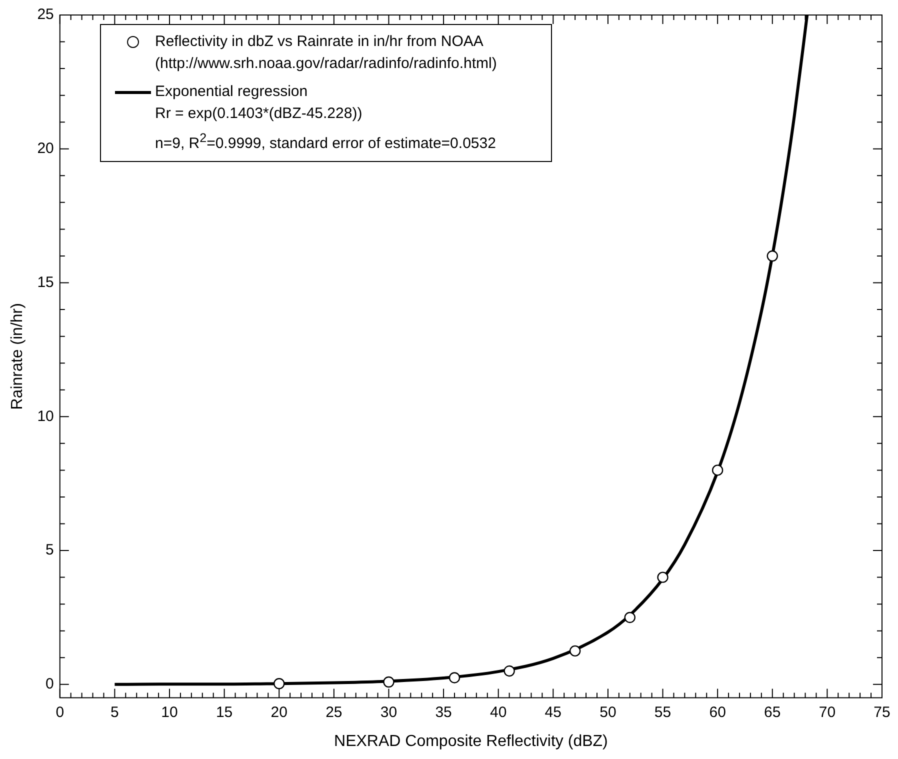  I want to click on legend-label: Reflectivity in dbZ vs Rainrate in in/hr from NOAA (http://www.srh.noaa.gov/radar/radinfo/radinfo.html), so click(326, 53).